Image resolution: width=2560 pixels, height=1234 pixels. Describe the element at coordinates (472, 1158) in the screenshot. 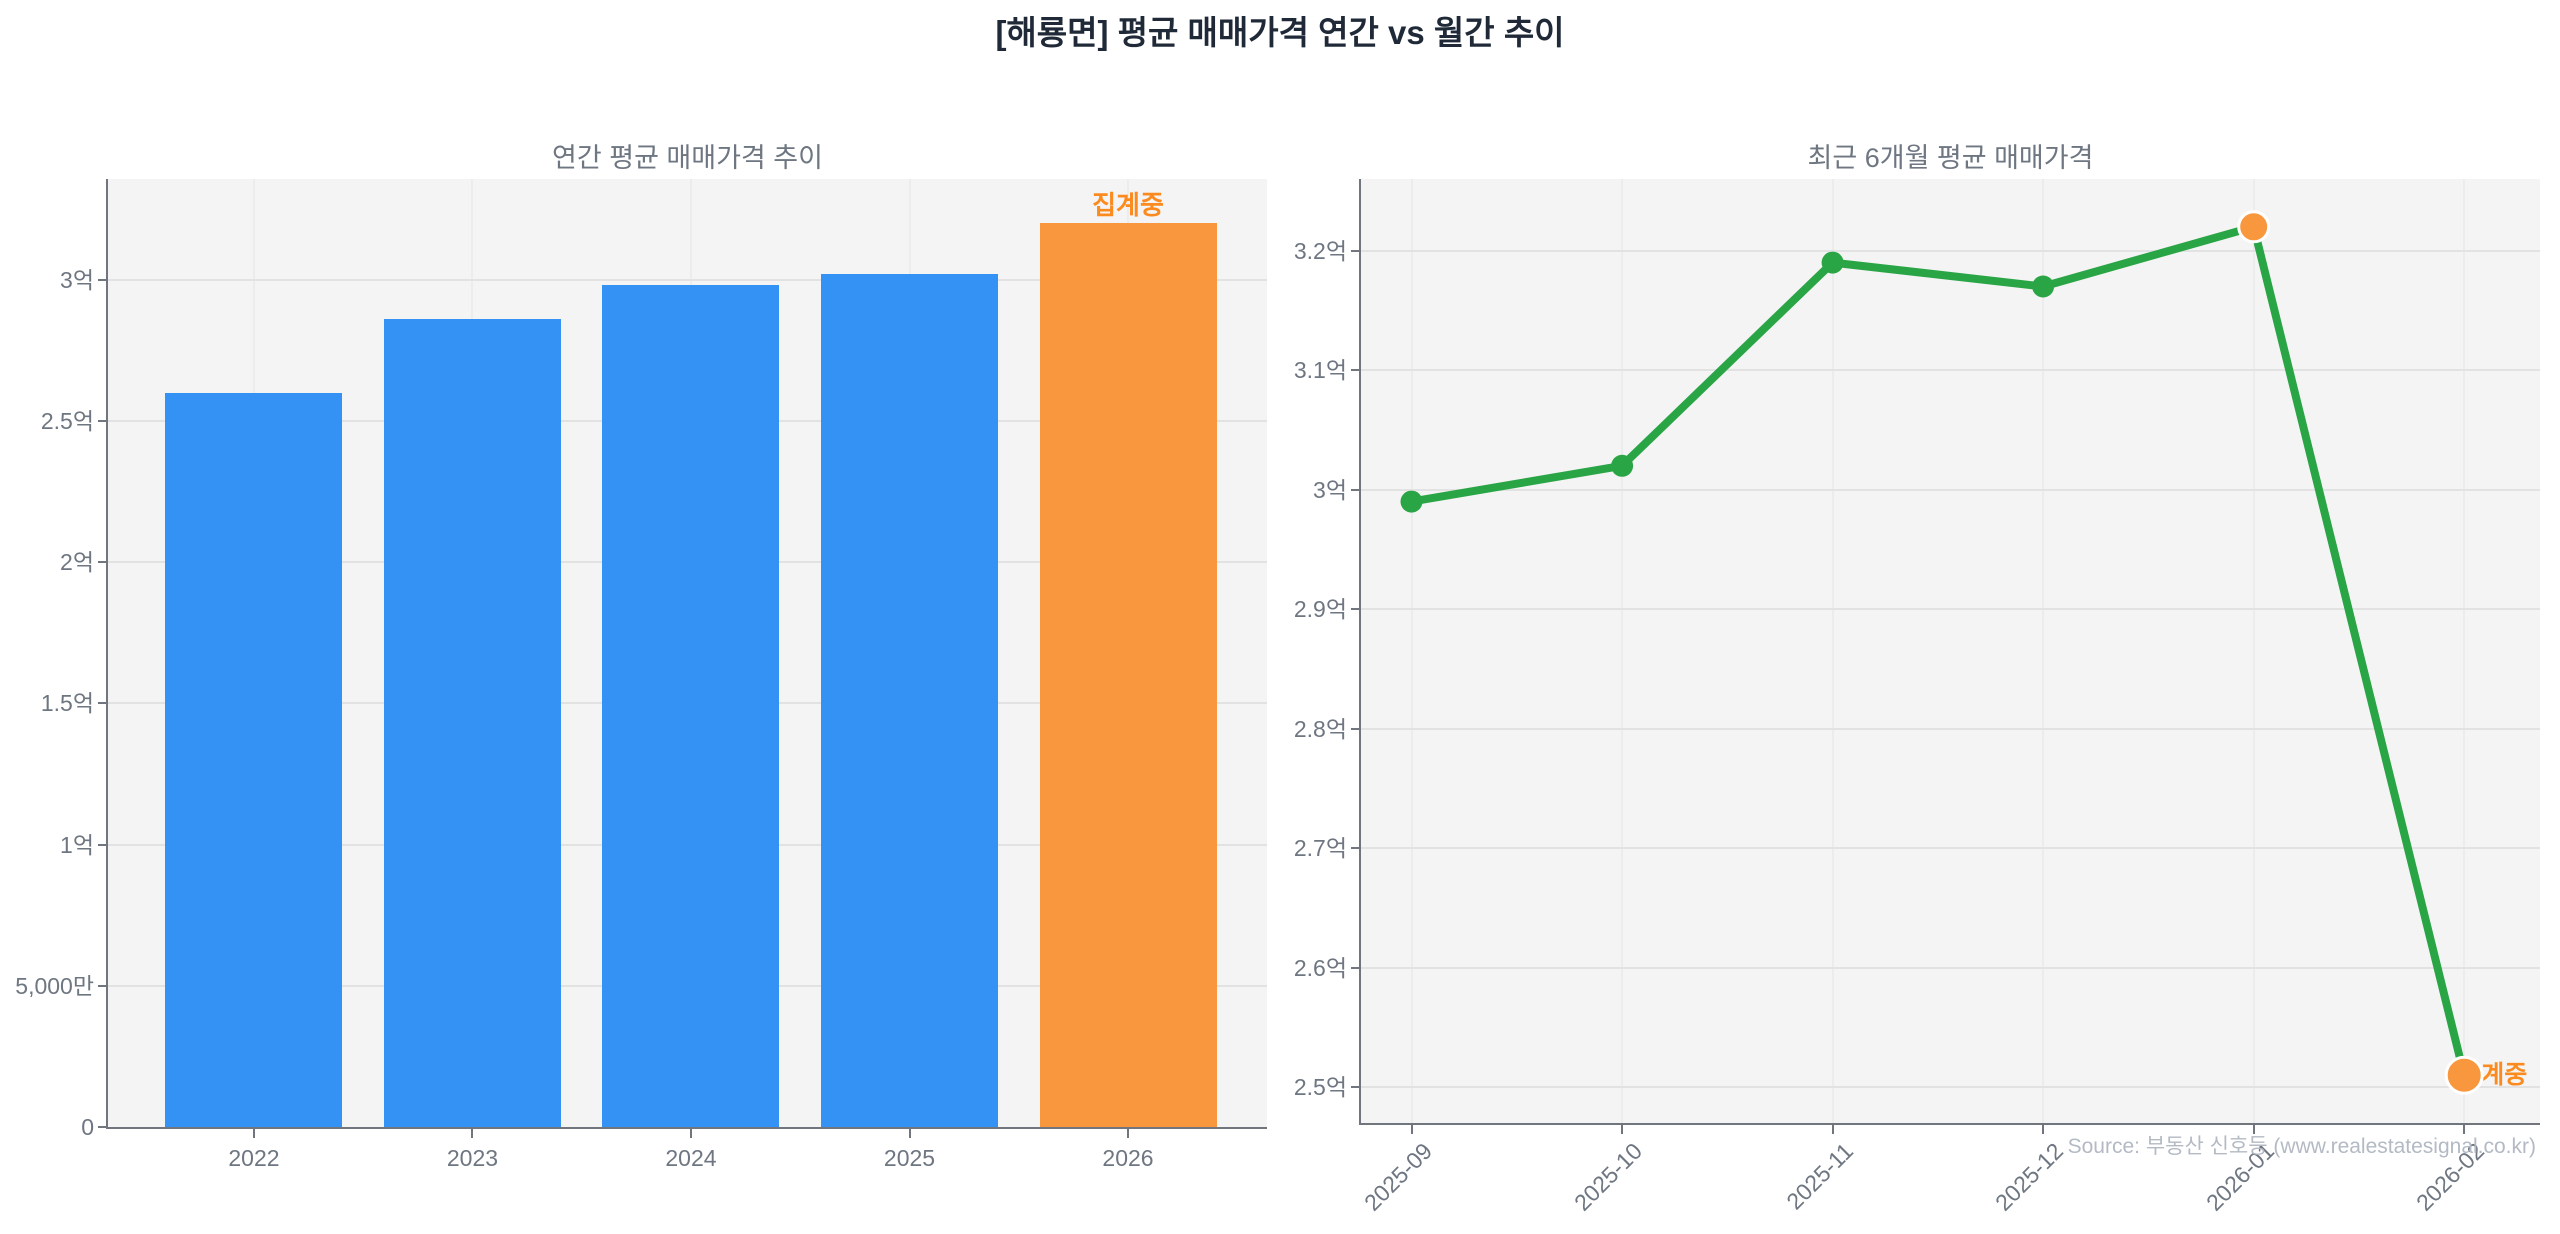

I see `x-tick-label: 2023` at that location.